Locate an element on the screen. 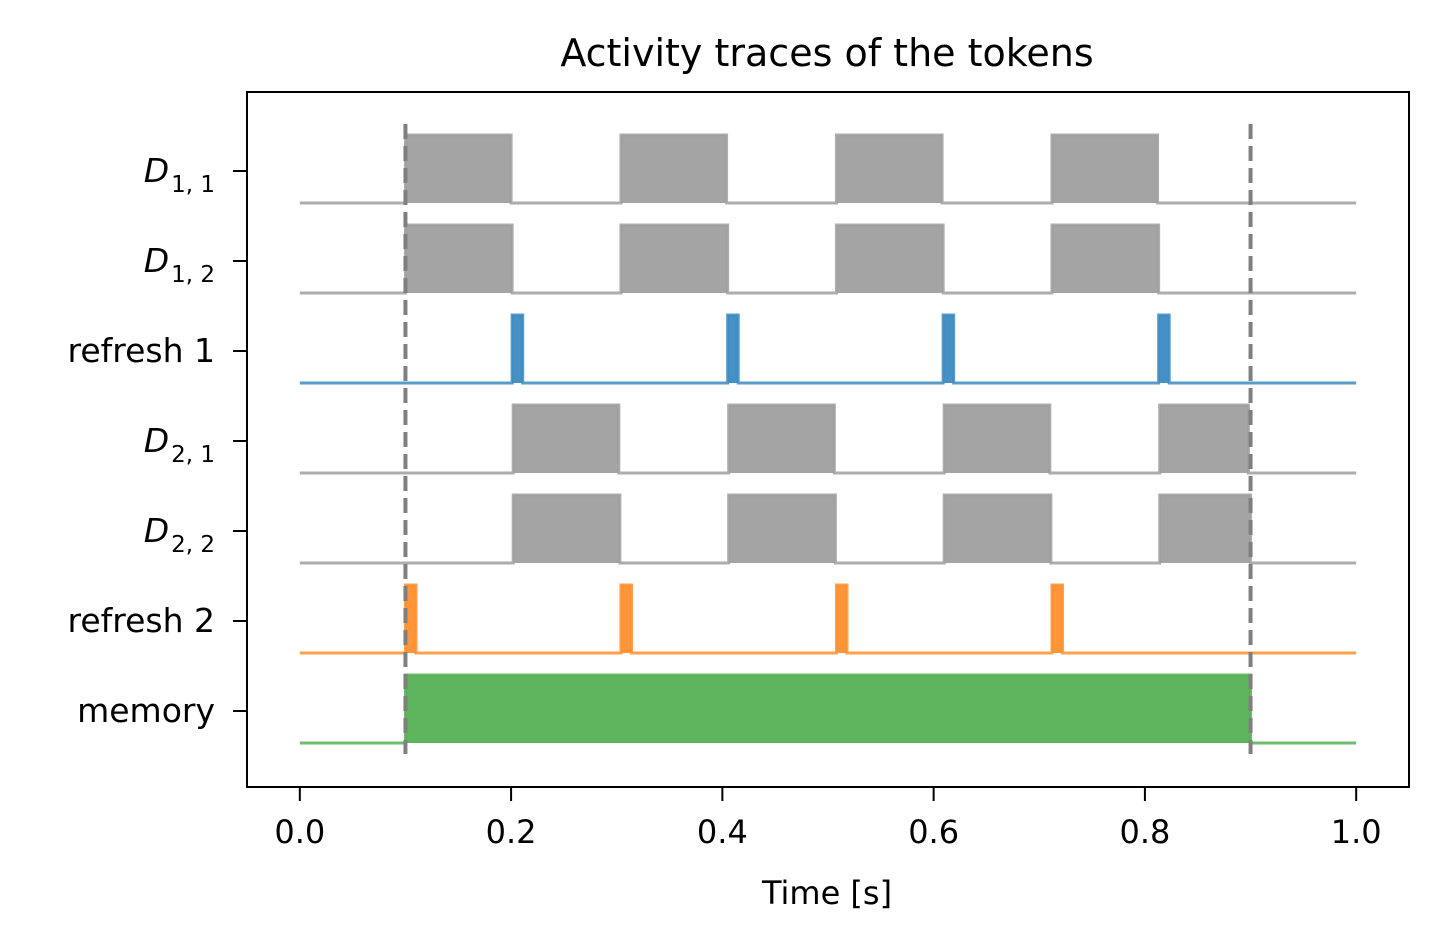 This screenshot has width=1438, height=945. x-axis: 0.0 0.2 0.4 0.6 0.8 1.0 is located at coordinates (828, 819).